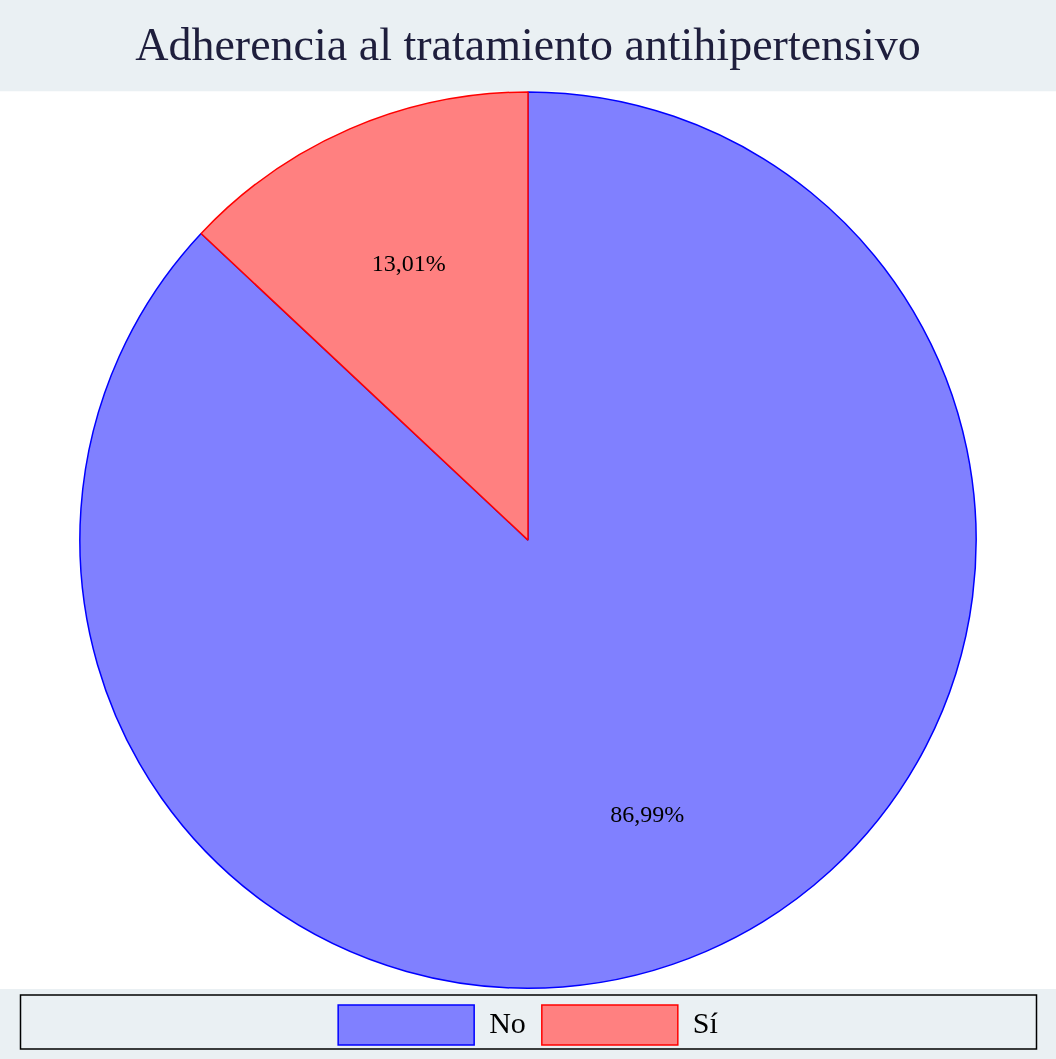 This screenshot has width=1056, height=1059. Describe the element at coordinates (647, 813) in the screenshot. I see `data-label: 86,99%` at that location.